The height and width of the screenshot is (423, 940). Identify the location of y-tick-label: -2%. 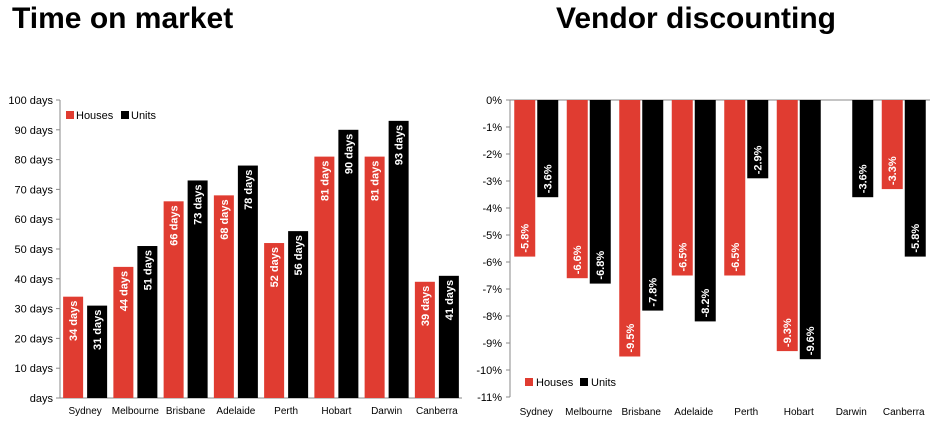
(492, 155).